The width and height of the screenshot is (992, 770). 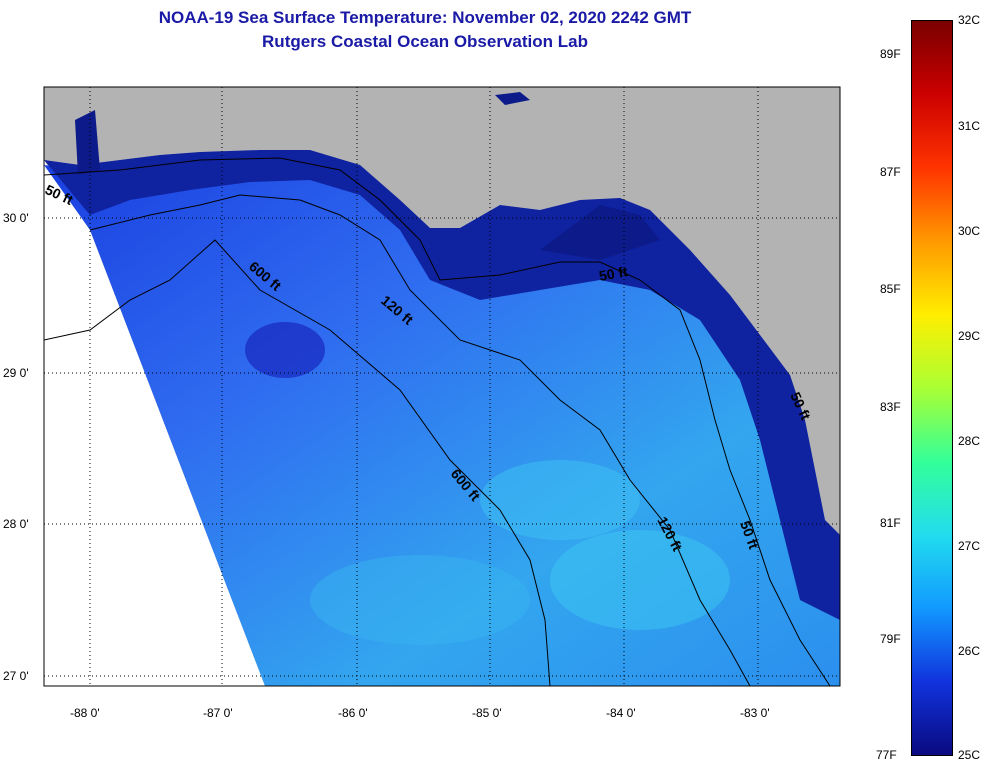 I want to click on colorbar-c-label: 32C, so click(x=969, y=20).